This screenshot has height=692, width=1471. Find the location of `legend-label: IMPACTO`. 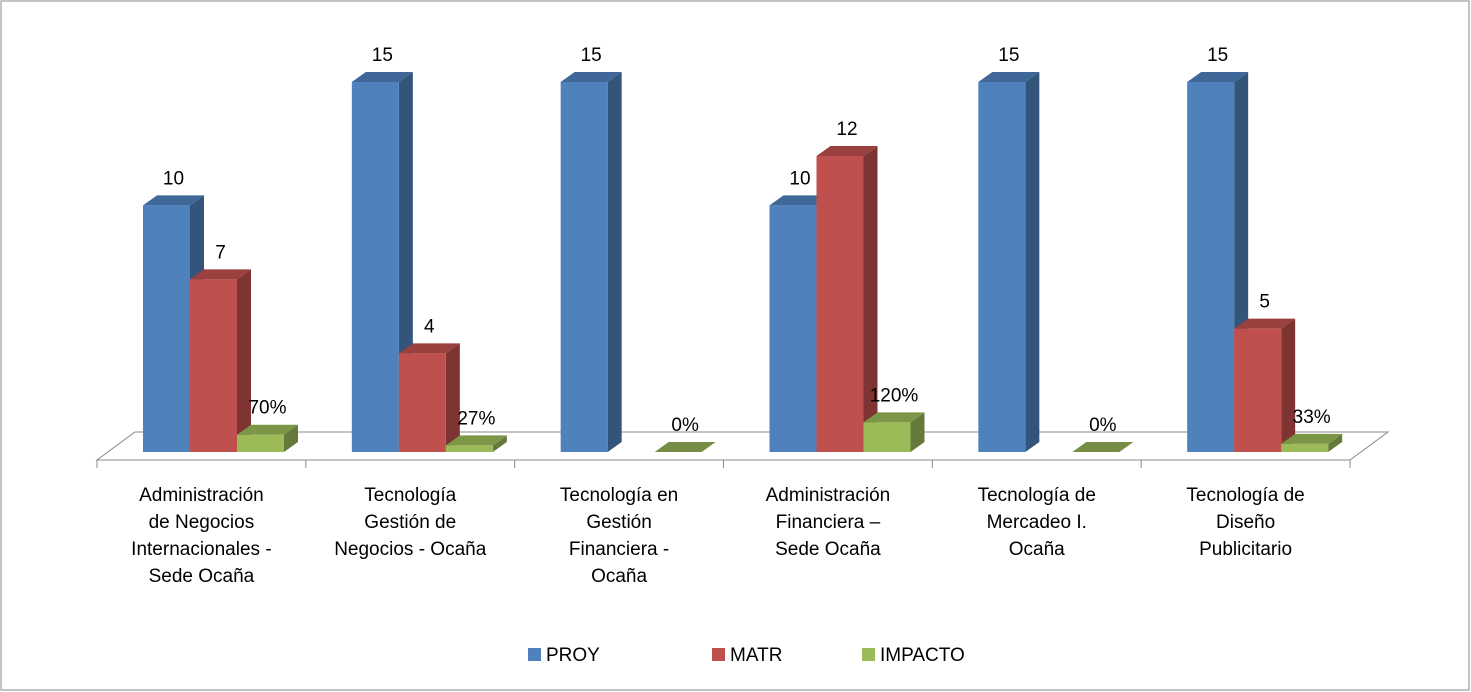

legend-label: IMPACTO is located at coordinates (922, 655).